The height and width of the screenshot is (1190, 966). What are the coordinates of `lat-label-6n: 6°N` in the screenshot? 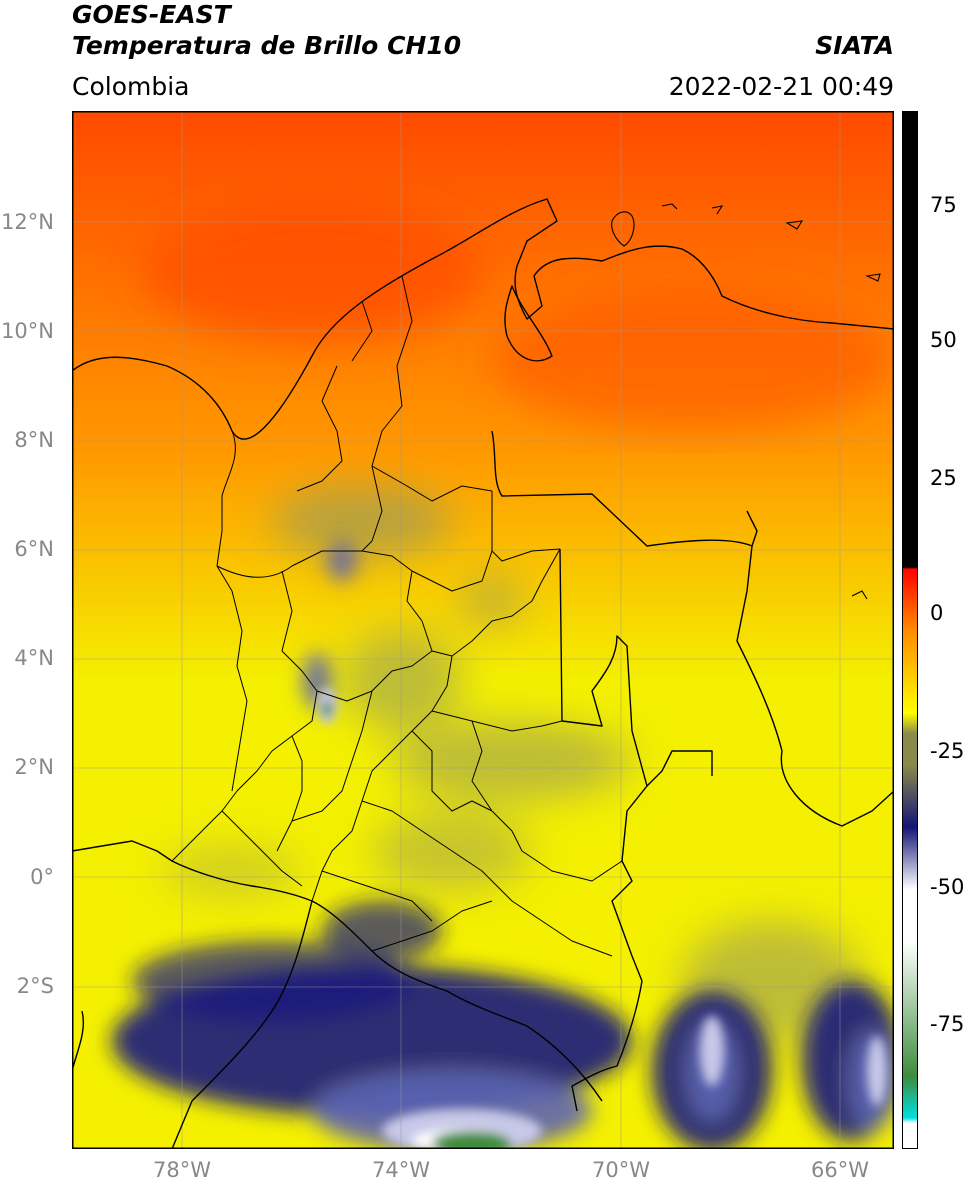 It's located at (34, 549).